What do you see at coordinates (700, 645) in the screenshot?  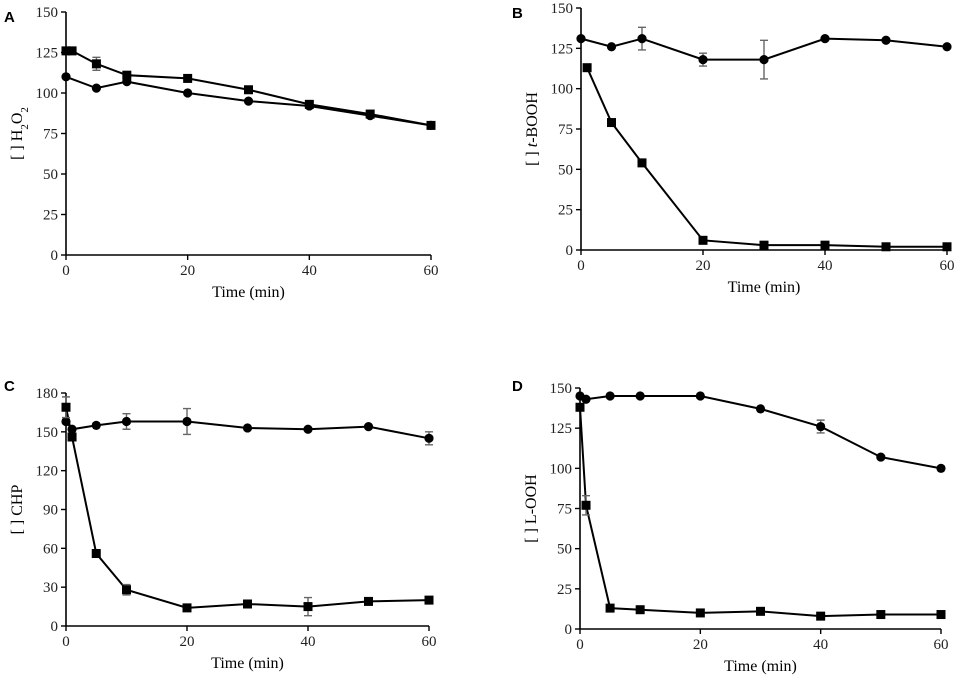 I see `x-tick-label: 20` at bounding box center [700, 645].